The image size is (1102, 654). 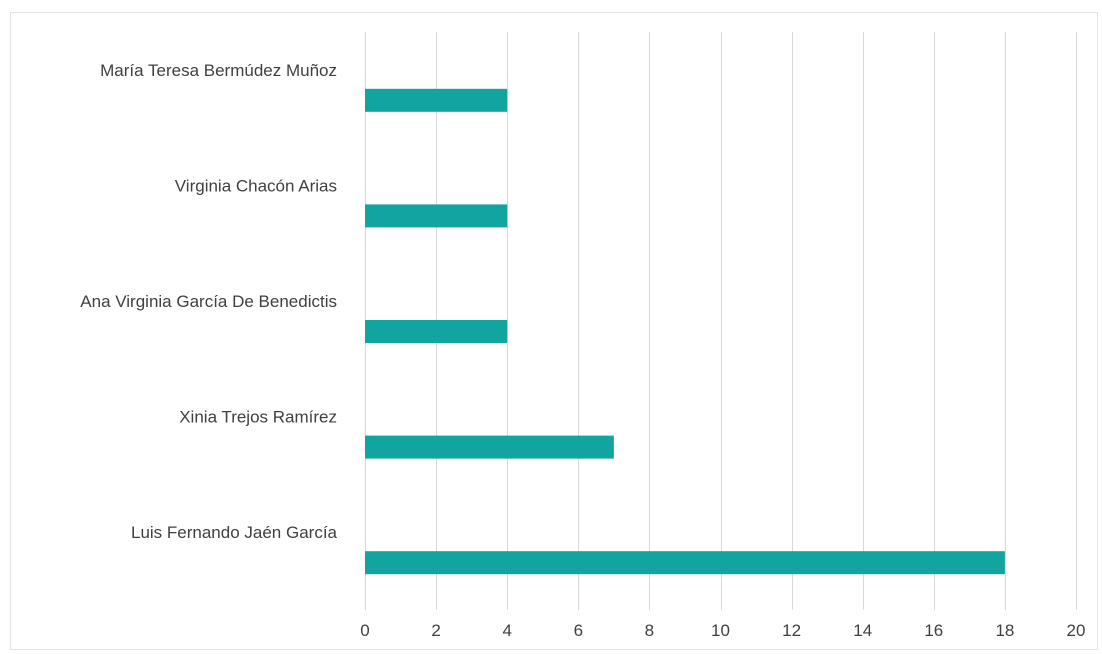 I want to click on category-label: Virginia Chacón Arias, so click(x=256, y=185).